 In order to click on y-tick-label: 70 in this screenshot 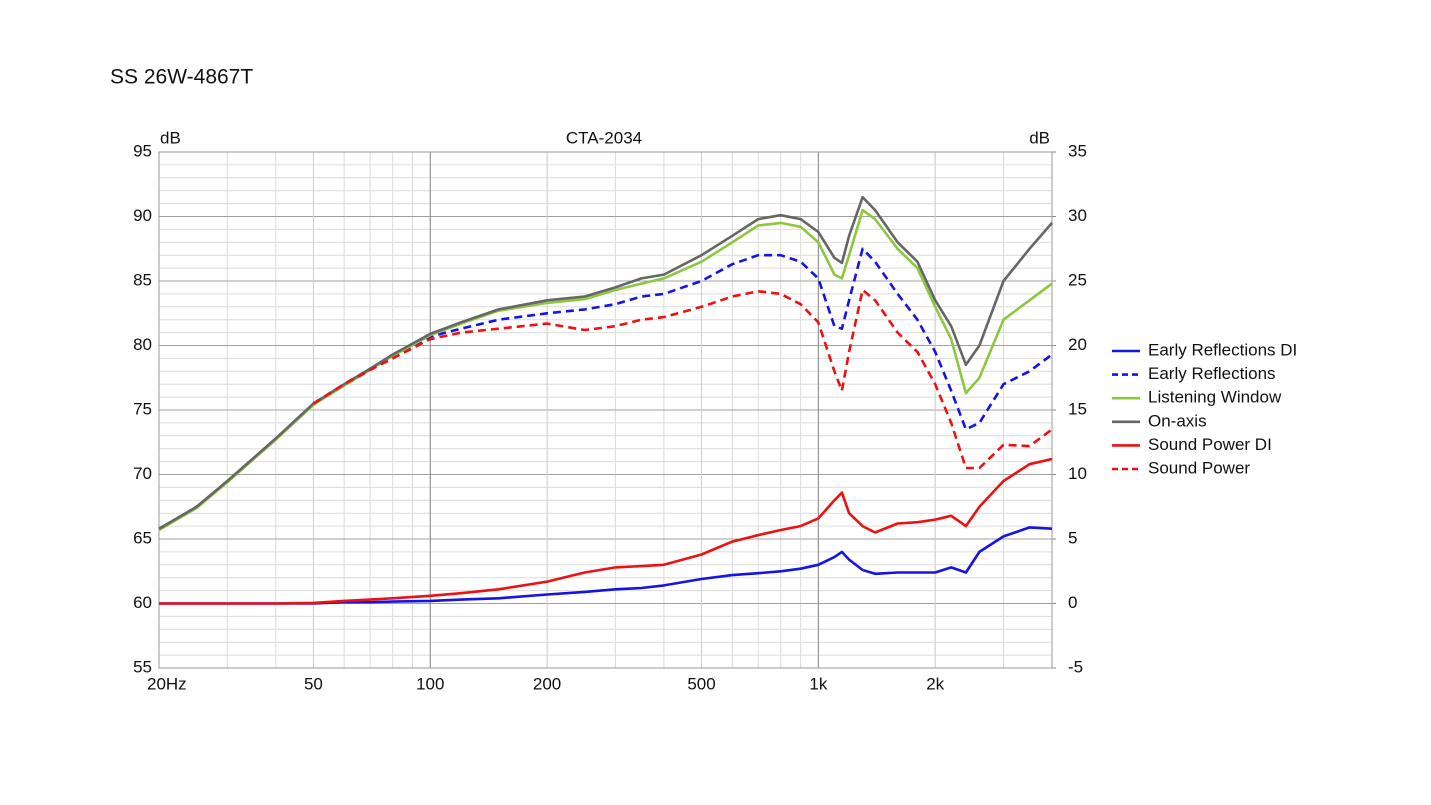, I will do `click(142, 473)`.